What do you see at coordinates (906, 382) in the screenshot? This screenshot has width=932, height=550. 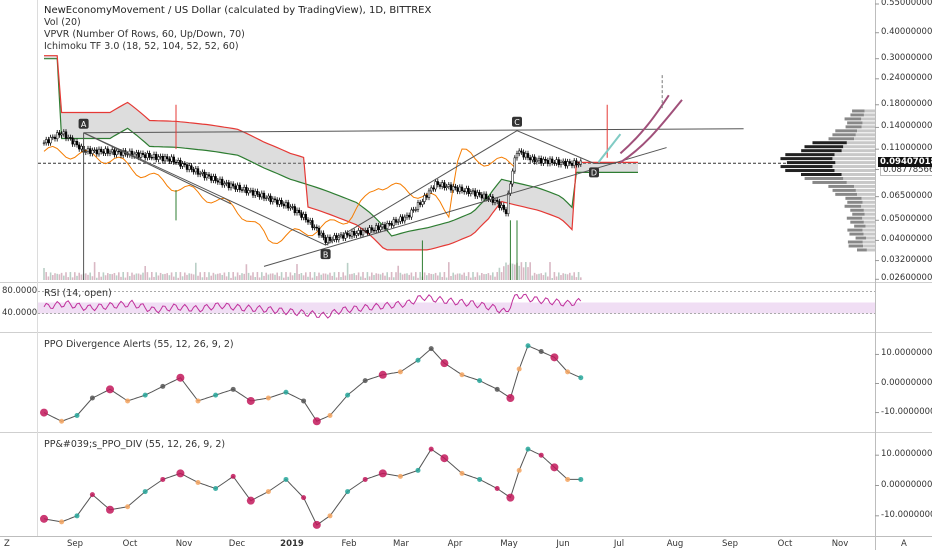 I see `ppo-axis-label: 0.00000000` at bounding box center [906, 382].